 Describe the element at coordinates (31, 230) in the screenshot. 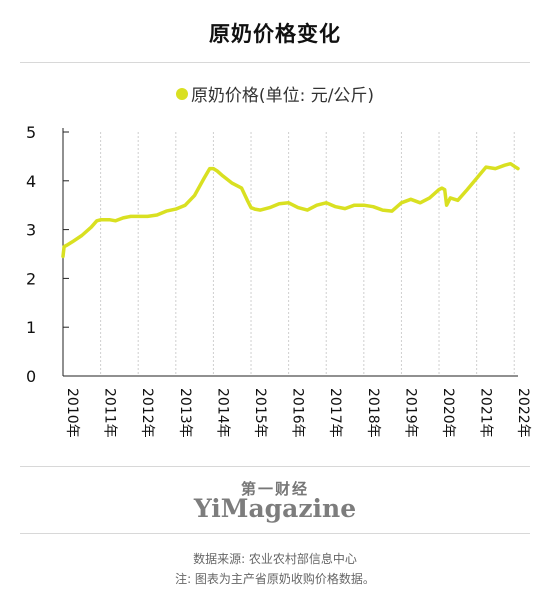

I see `y-tick-label: 3` at that location.